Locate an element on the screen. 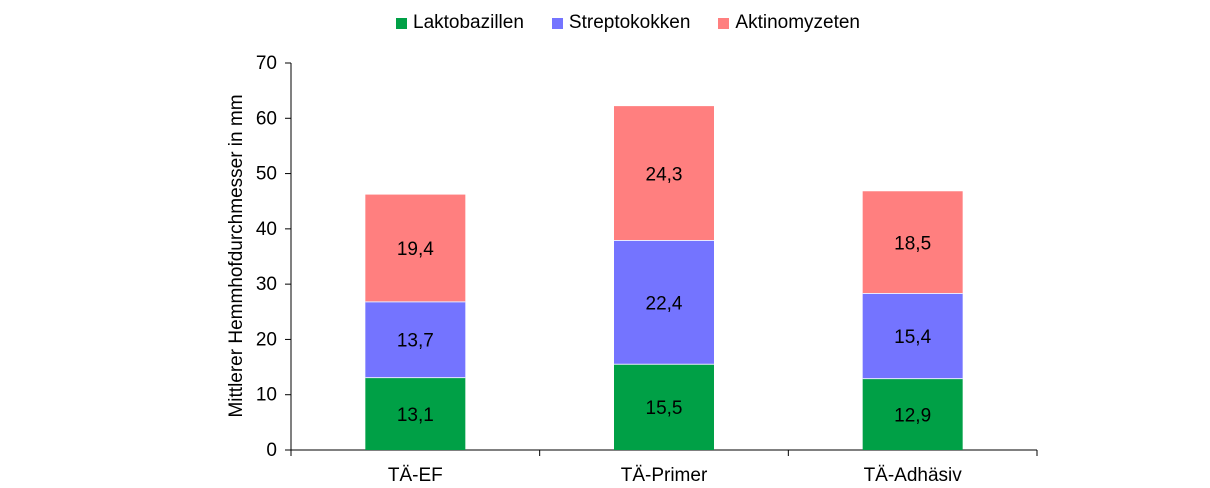 The height and width of the screenshot is (488, 1210). x-tick-label: TÄ-Primer is located at coordinates (664, 475).